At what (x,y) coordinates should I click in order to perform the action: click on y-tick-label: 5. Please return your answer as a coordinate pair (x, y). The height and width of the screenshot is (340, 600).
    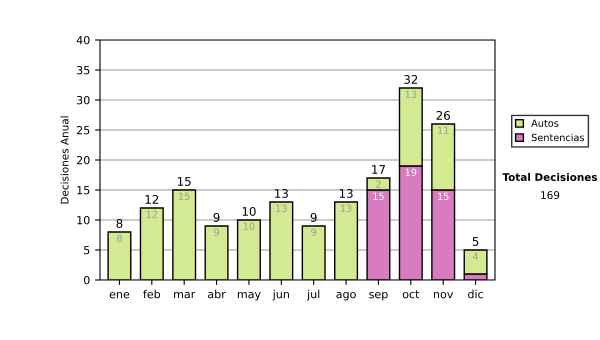
    Looking at the image, I should click on (87, 250).